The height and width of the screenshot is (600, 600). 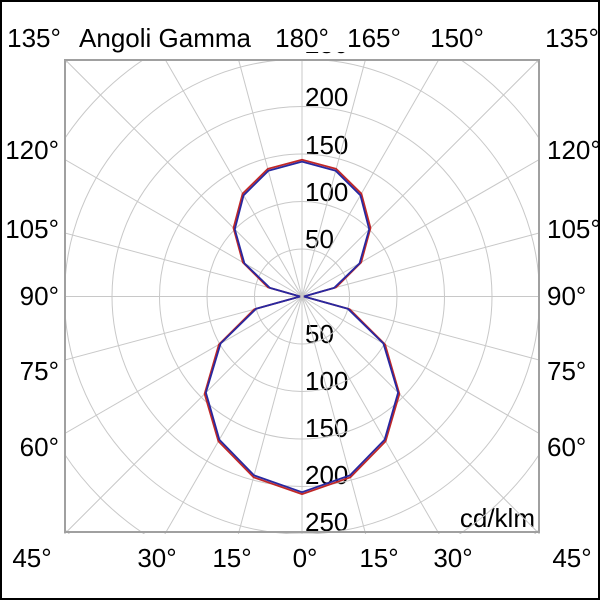 What do you see at coordinates (32, 229) in the screenshot?
I see `angle-label-left-105: 105°` at bounding box center [32, 229].